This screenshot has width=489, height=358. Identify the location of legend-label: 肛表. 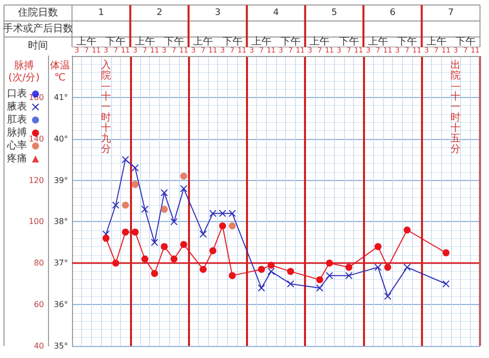
(17, 120).